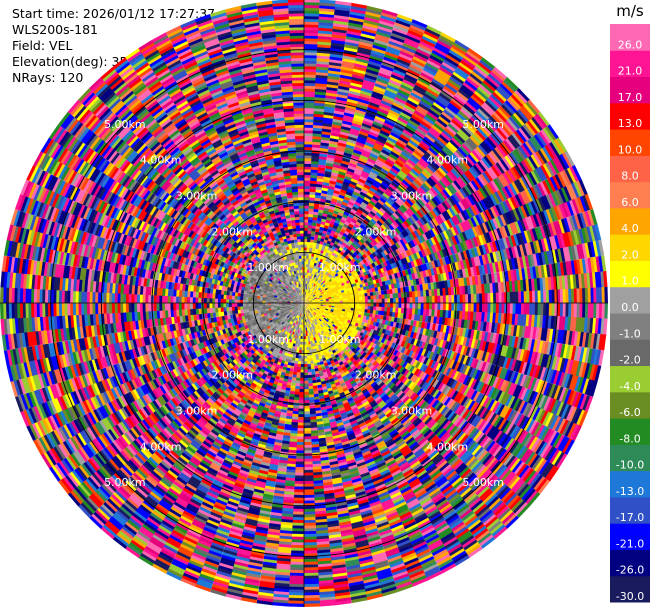 The height and width of the screenshot is (610, 650). What do you see at coordinates (80, 61) in the screenshot?
I see `elevation-text: Elevation(deg): 35.00` at bounding box center [80, 61].